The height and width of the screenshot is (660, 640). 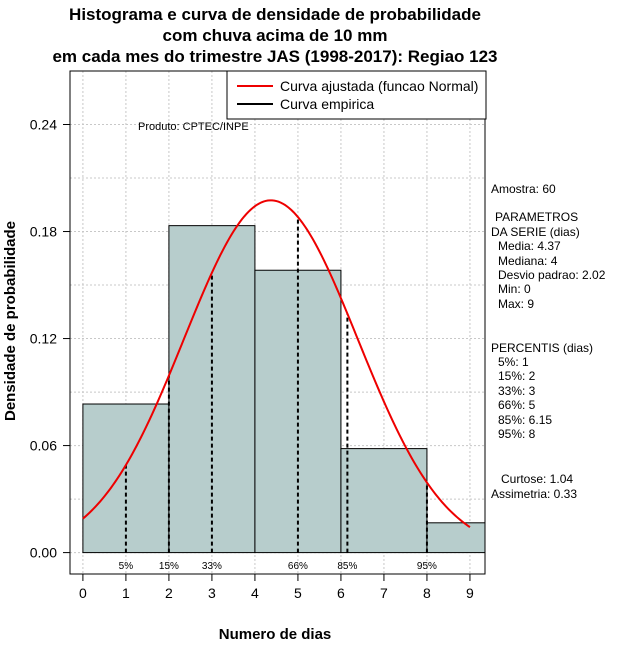 What do you see at coordinates (534, 494) in the screenshot?
I see `stats-skewness: Assimetria: 0.33` at bounding box center [534, 494].